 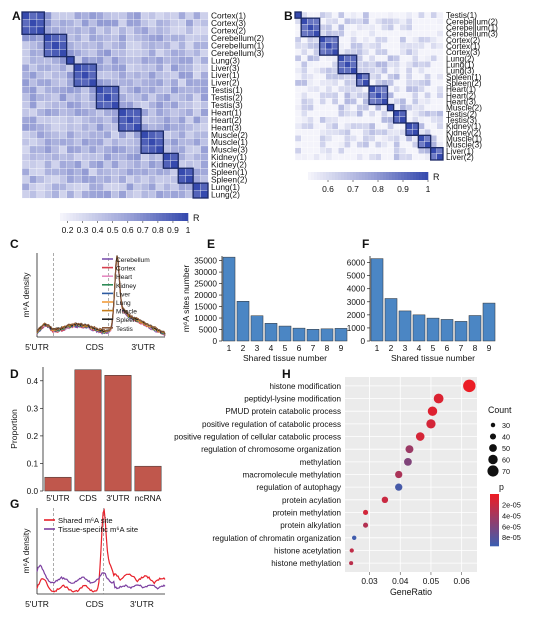 What do you see at coordinates (472, 21) in the screenshot?
I see `row-label: Cerebellum(2)` at bounding box center [472, 21].